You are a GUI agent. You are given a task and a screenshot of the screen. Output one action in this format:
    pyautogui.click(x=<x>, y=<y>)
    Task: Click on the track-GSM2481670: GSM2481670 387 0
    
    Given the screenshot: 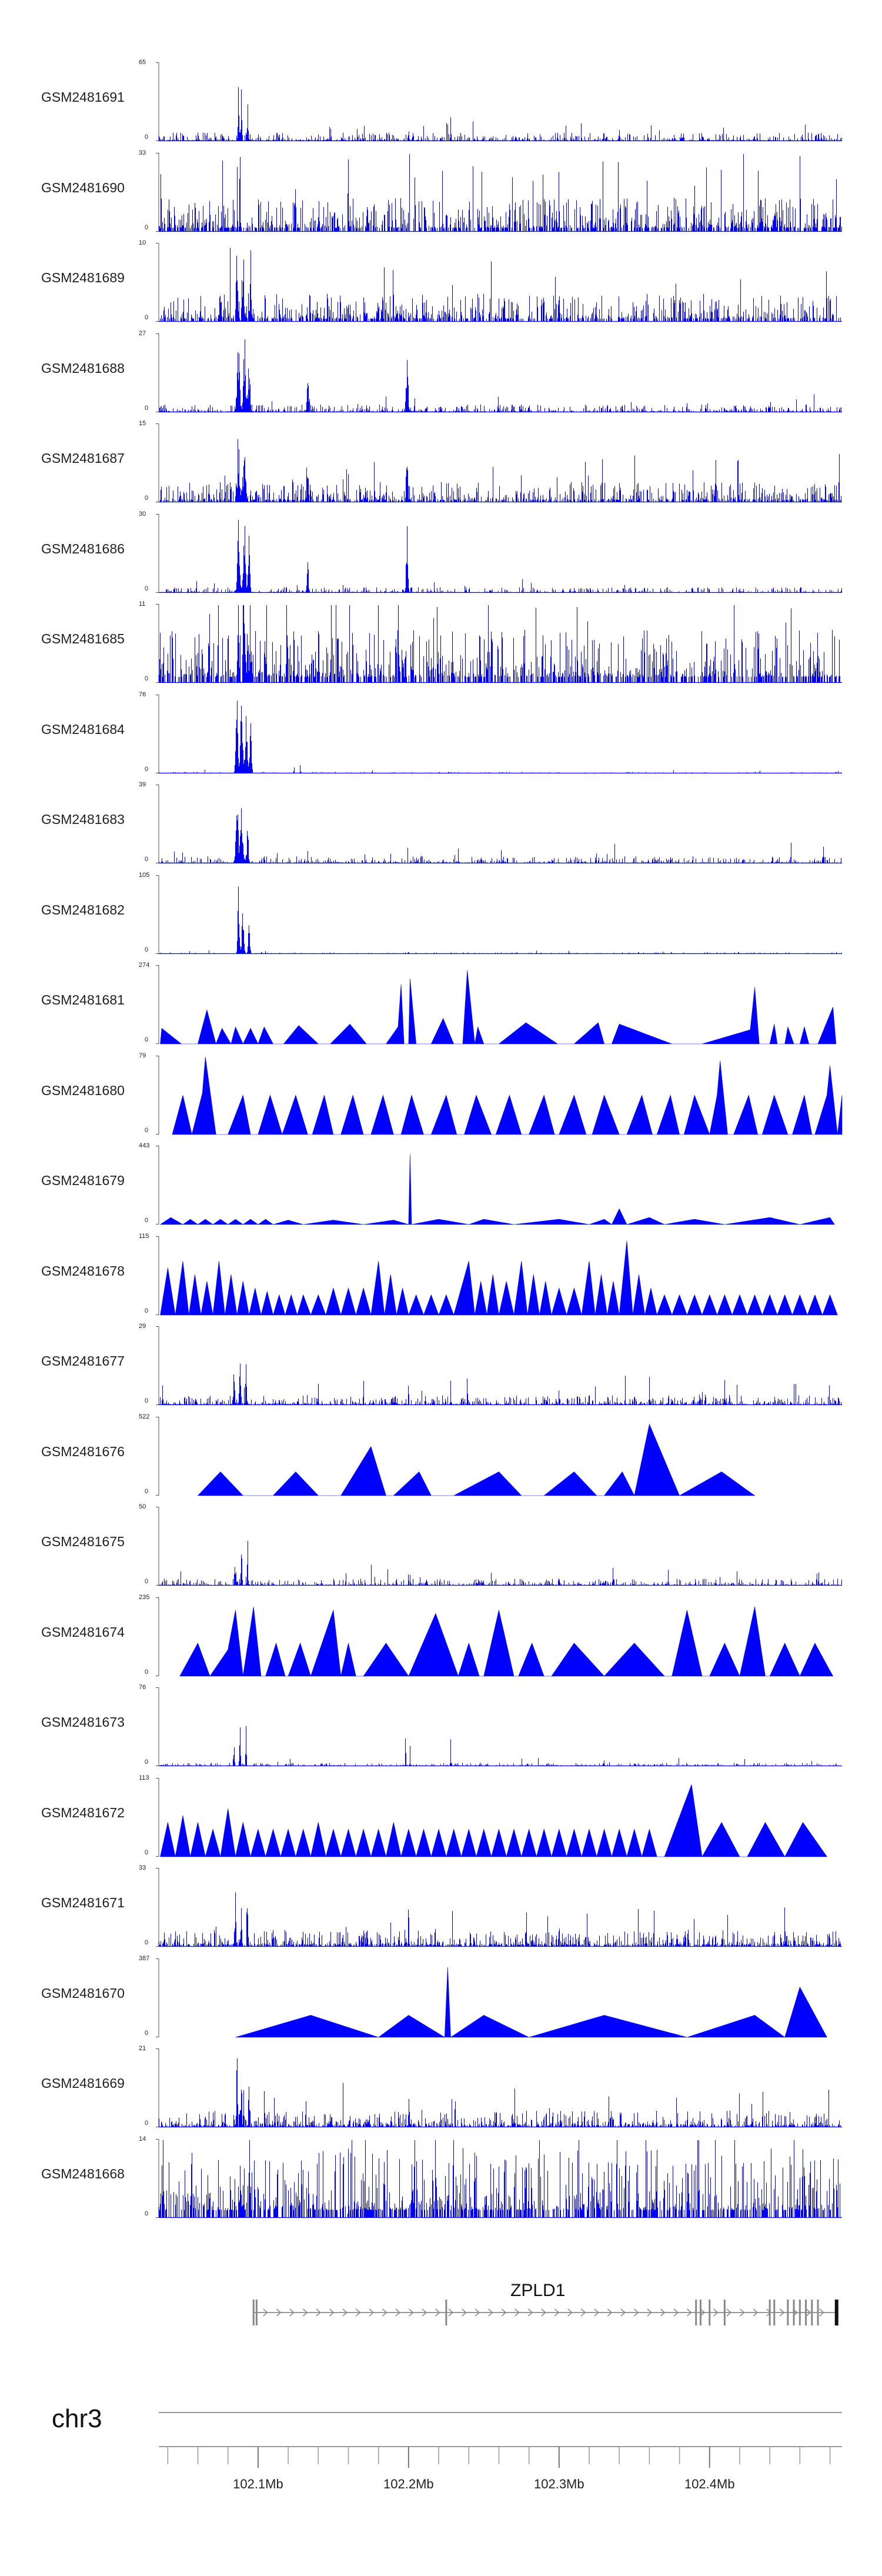 What is the action you would take?
    pyautogui.click(x=441, y=2000)
    